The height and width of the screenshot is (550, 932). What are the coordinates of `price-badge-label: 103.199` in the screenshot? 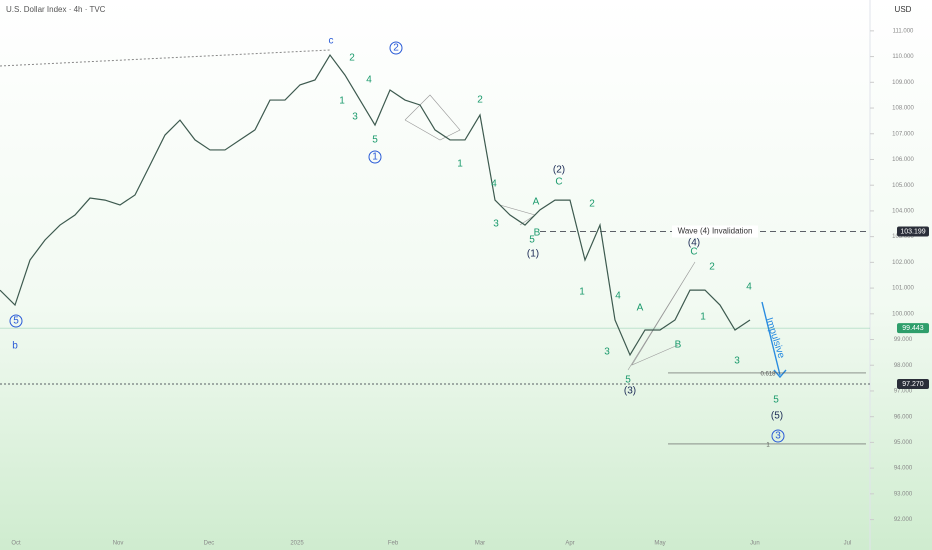 It's located at (912, 231).